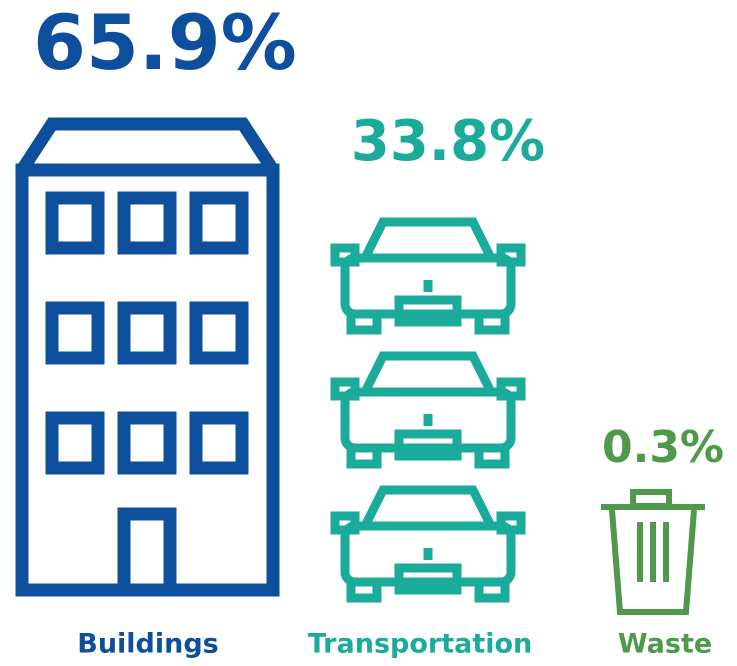 This screenshot has height=666, width=737. I want to click on value-label: 33.8%, so click(448, 141).